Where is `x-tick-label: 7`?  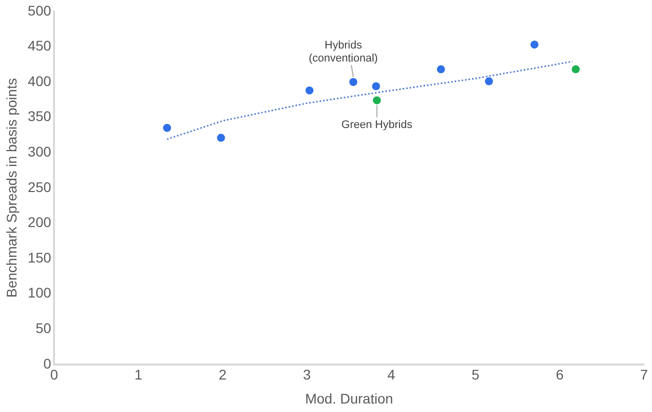 x-tick-label: 7 is located at coordinates (644, 374).